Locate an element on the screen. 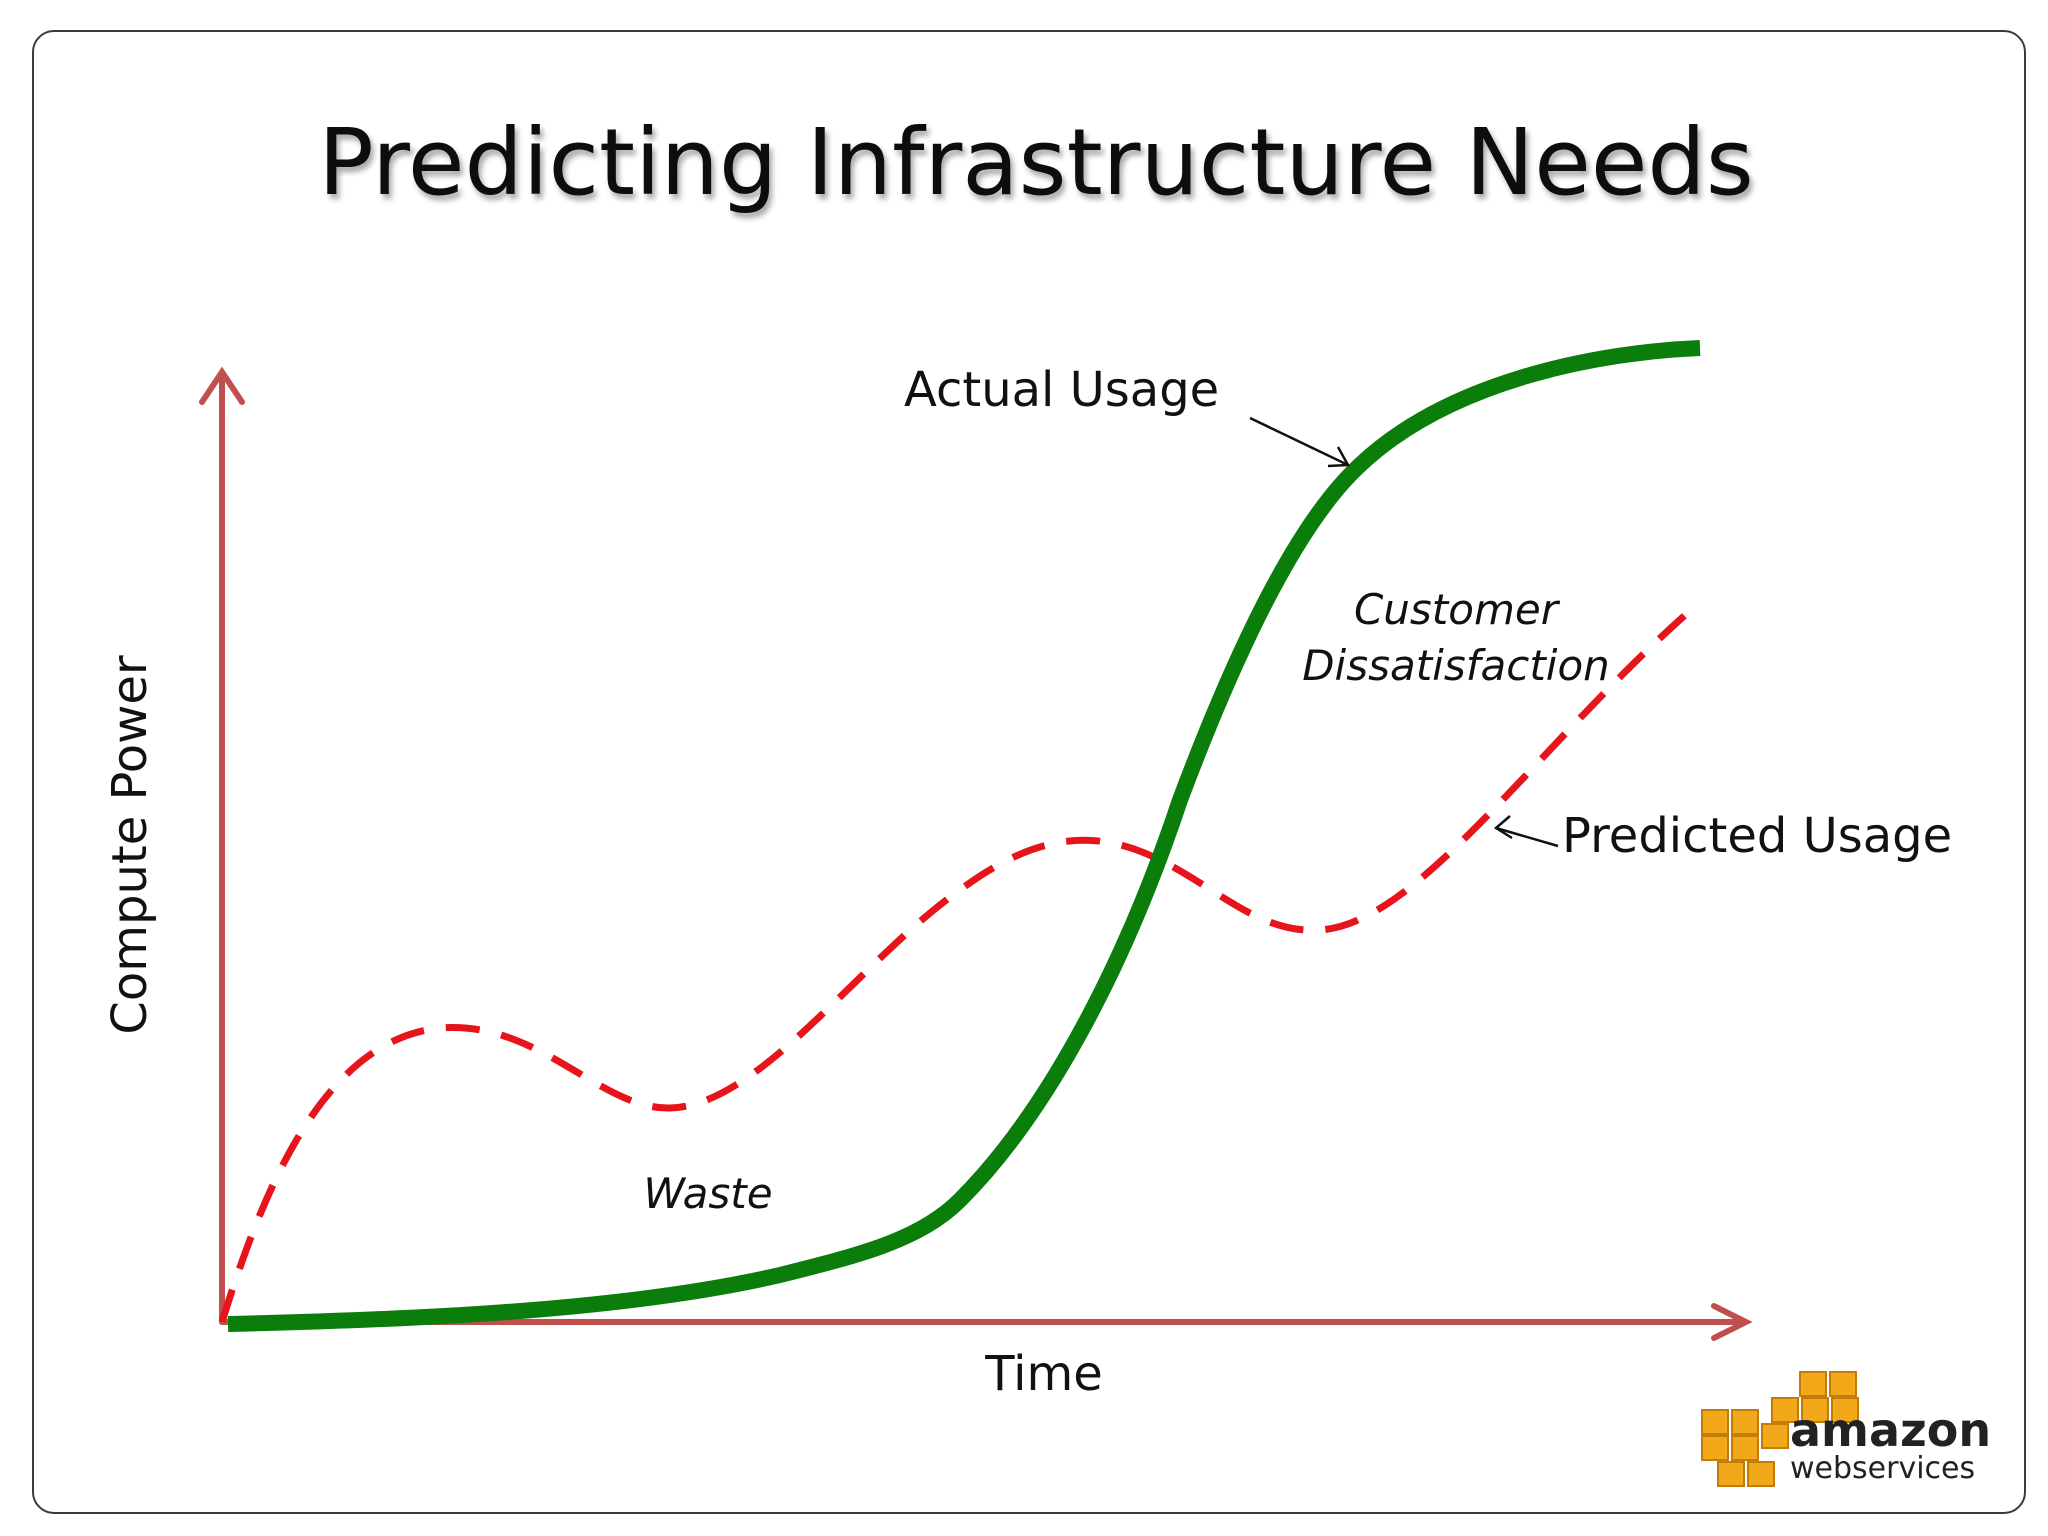 This screenshot has height=1536, width=2048. aws-logo-cubes-icon is located at coordinates (1780, 1429).